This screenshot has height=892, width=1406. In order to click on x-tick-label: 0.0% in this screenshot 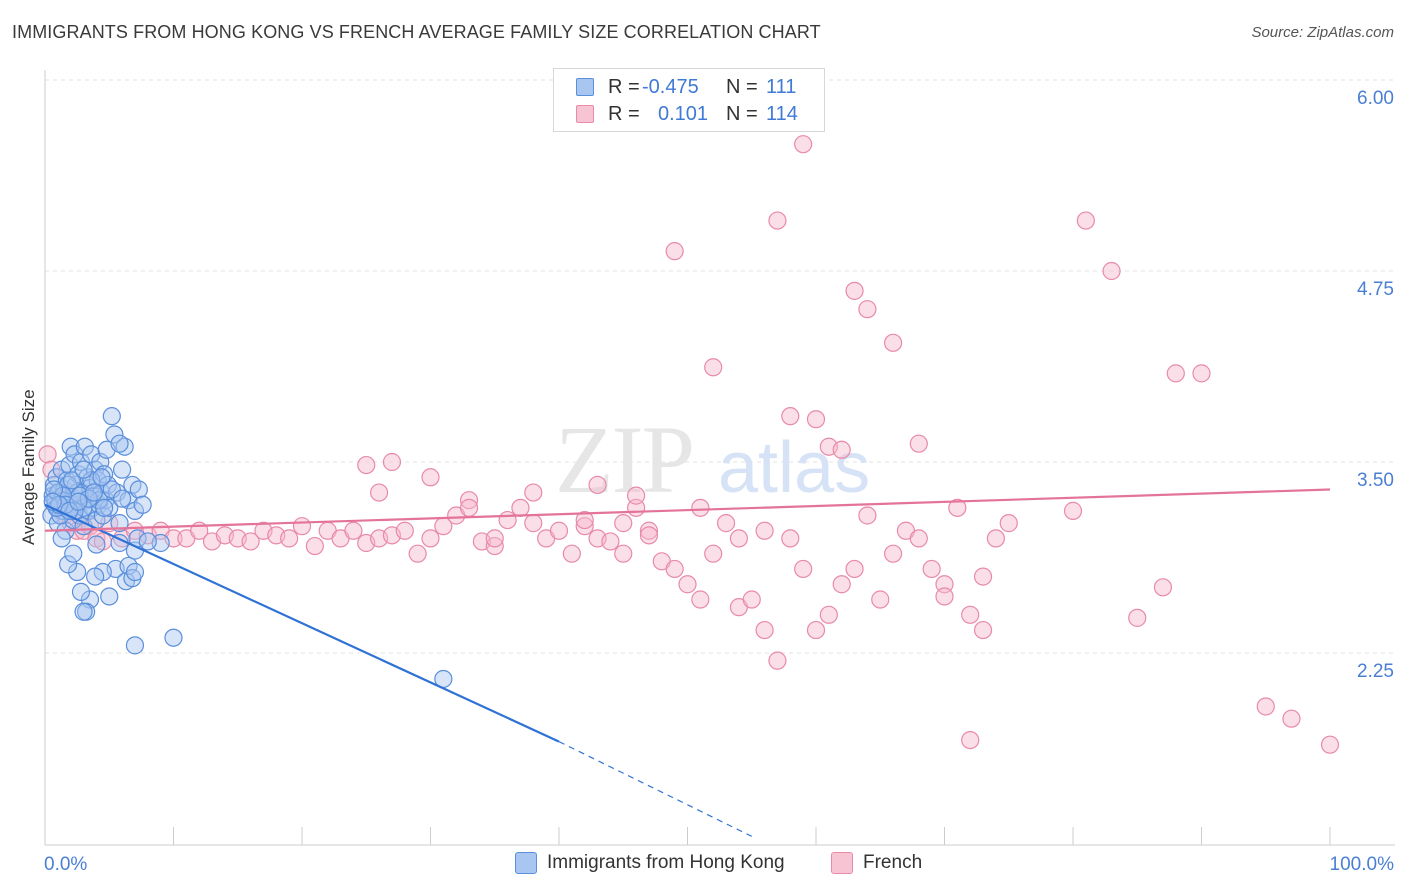, I will do `click(65, 864)`.